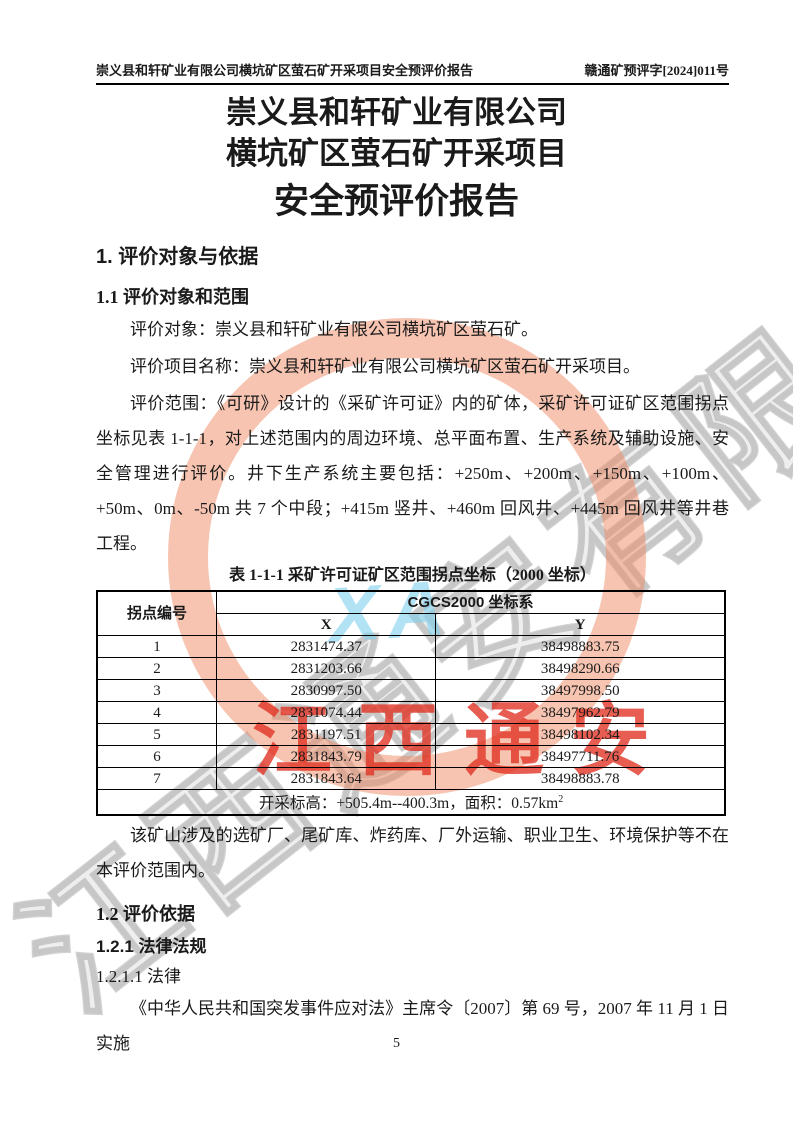 This screenshot has height=1122, width=793. Describe the element at coordinates (656, 70) in the screenshot. I see `header-document-number: 赣通矿预评字[2024]011号` at that location.